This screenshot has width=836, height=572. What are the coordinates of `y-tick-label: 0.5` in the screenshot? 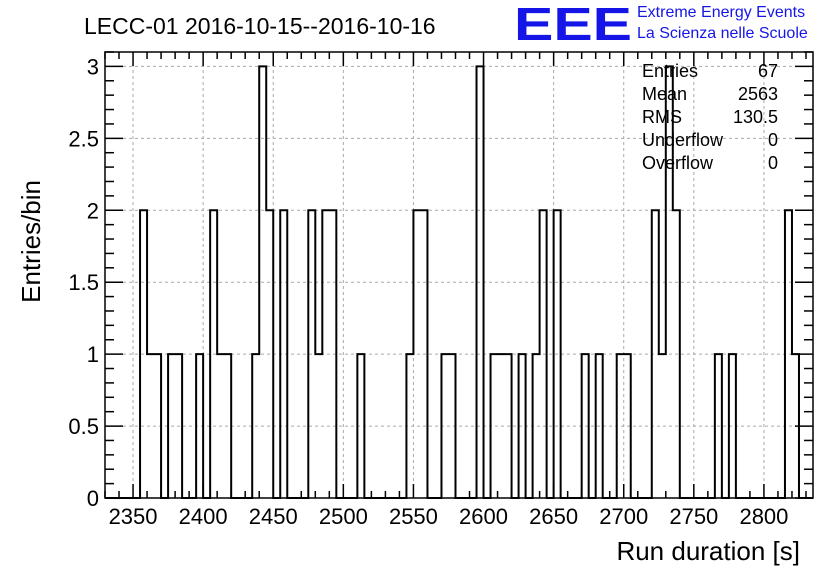 It's located at (83, 426).